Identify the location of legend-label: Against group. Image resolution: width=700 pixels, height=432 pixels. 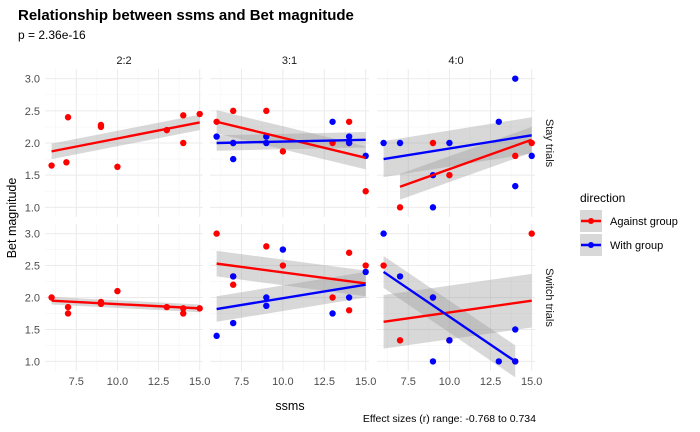
(644, 222).